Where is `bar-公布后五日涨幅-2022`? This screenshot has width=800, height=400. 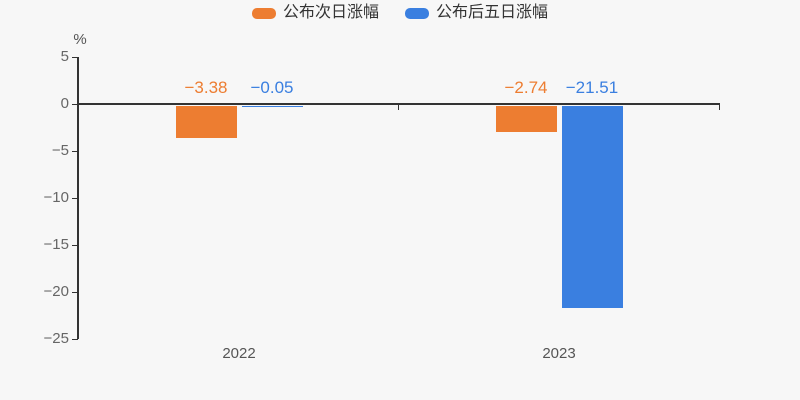
bar-公布后五日涨幅-2022 is located at coordinates (272, 106).